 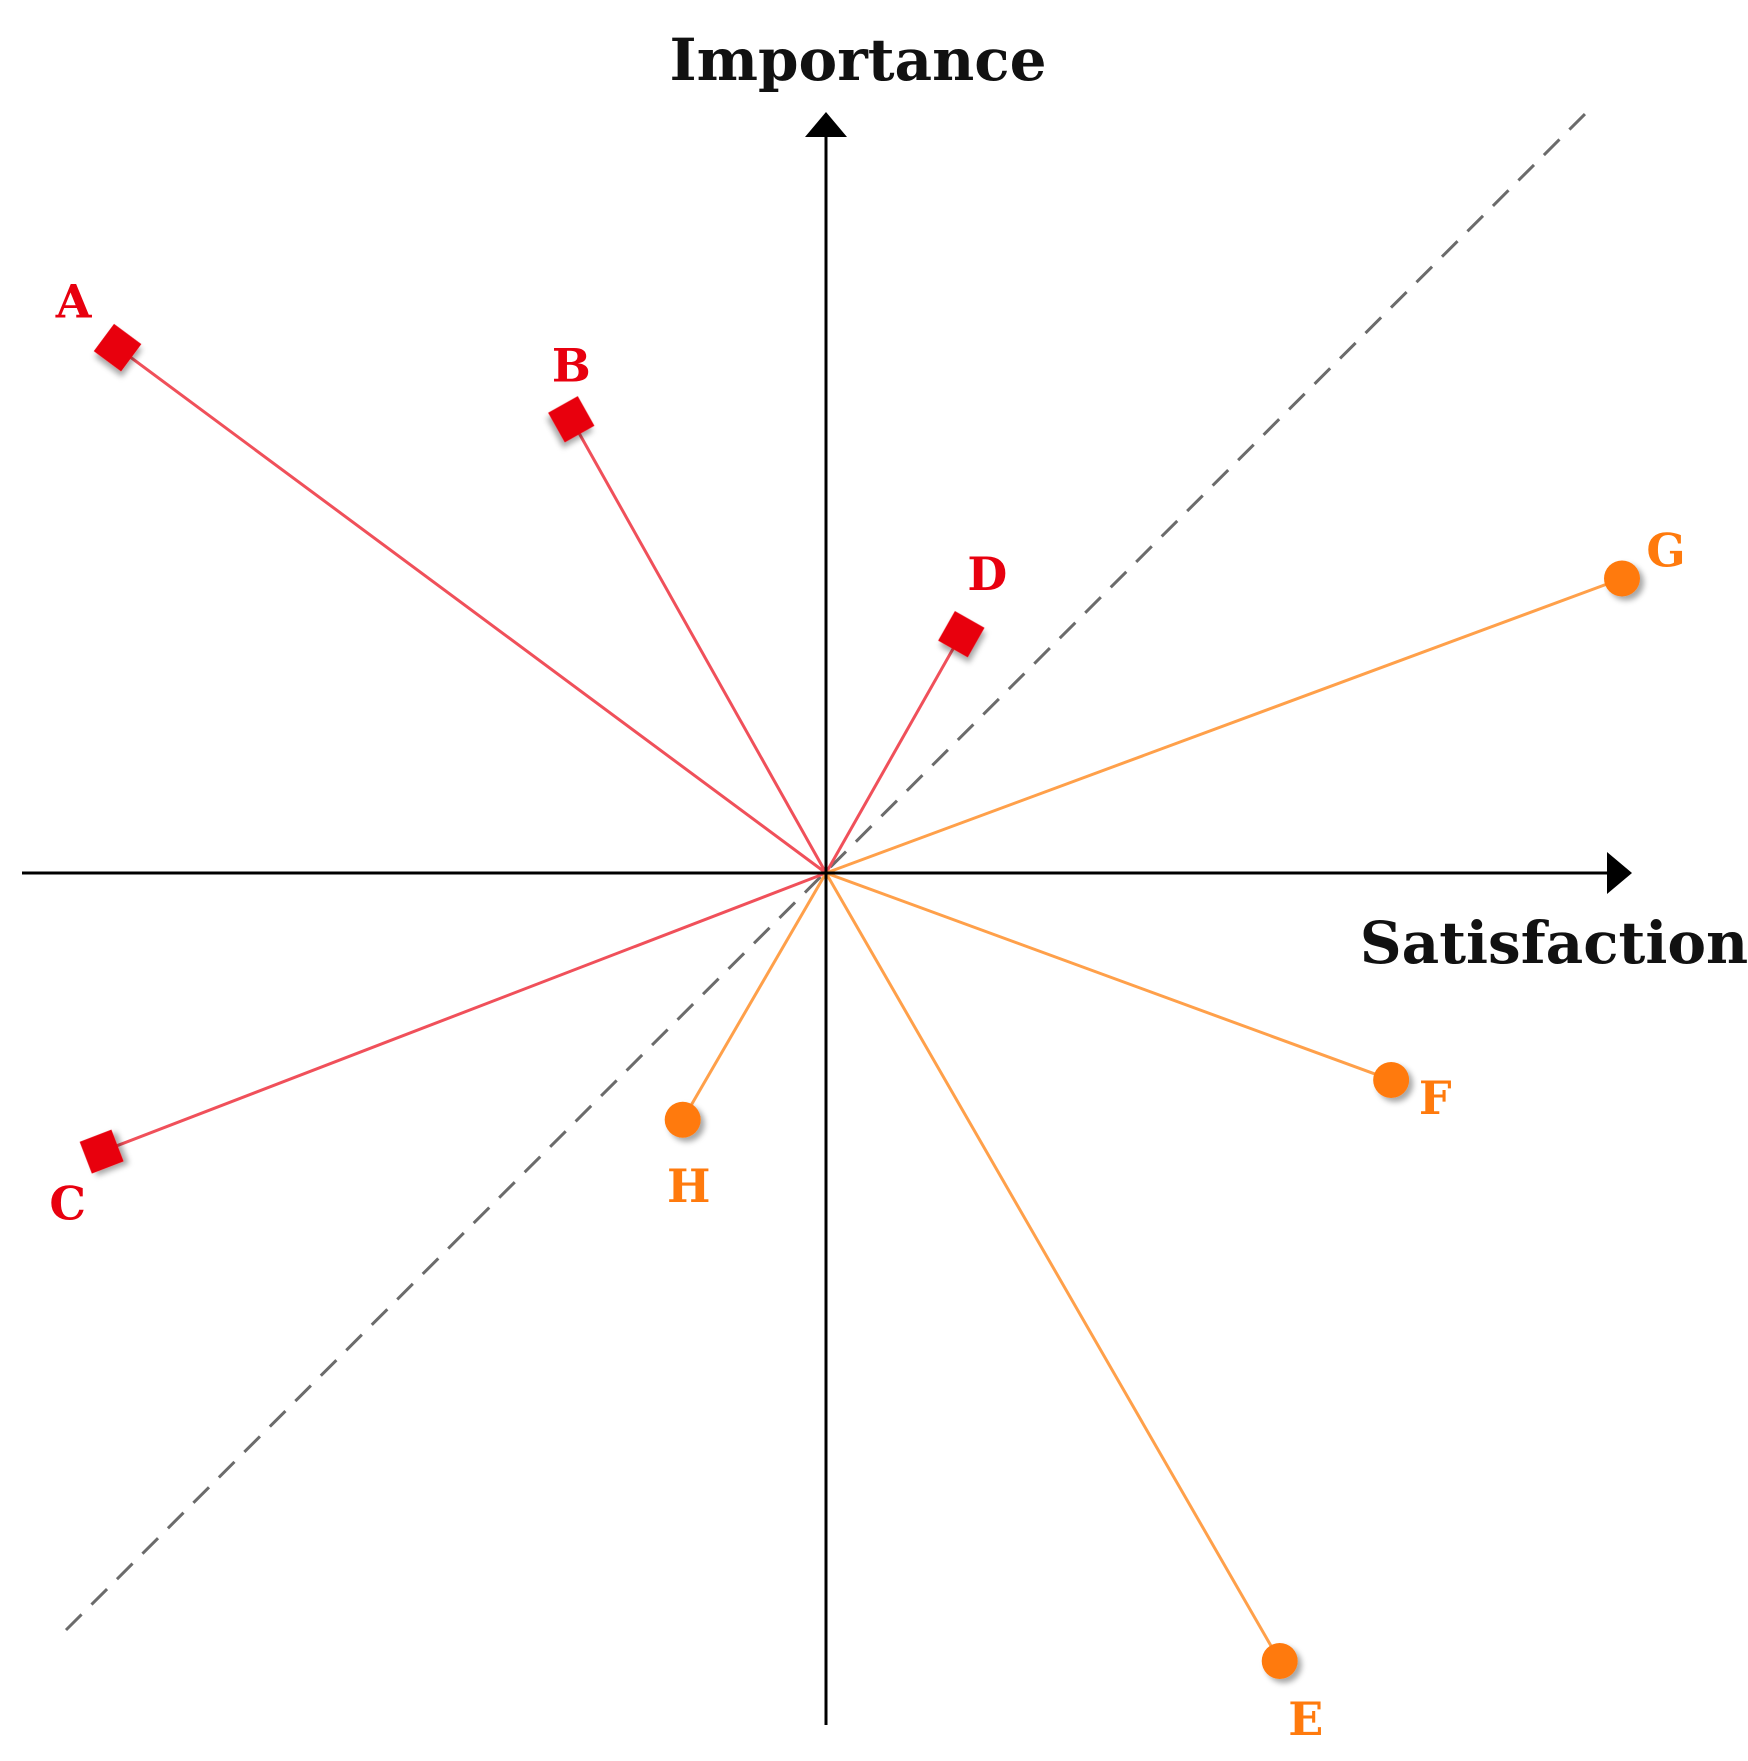 I want to click on x-axis-title: Satisfaction, so click(x=1554, y=943).